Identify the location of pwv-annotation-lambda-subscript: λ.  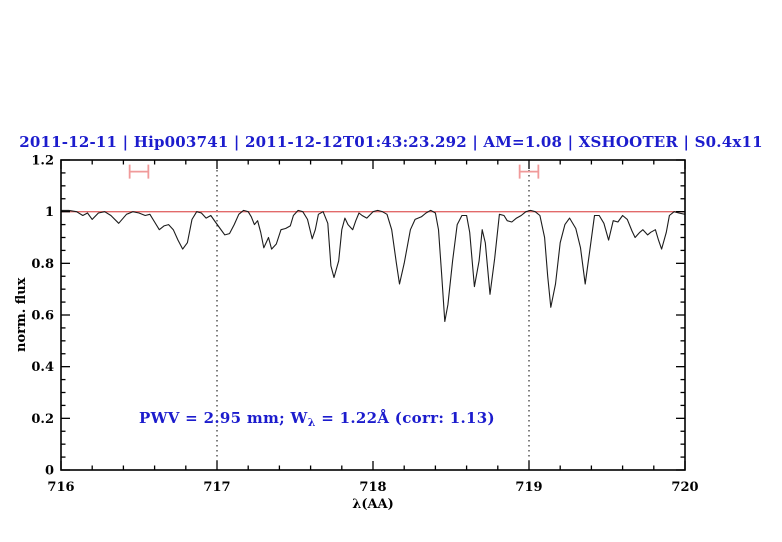
(311, 422).